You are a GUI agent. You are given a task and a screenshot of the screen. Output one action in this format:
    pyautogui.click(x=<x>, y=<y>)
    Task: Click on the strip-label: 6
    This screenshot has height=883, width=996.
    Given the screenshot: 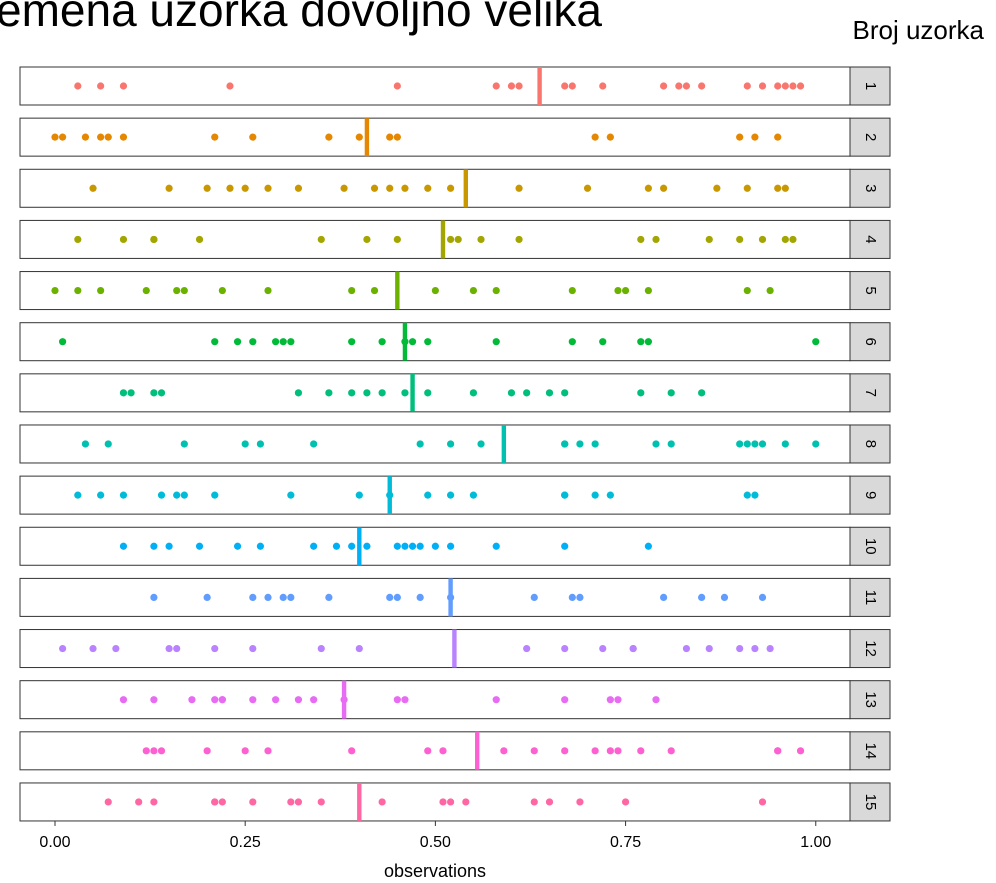 What is the action you would take?
    pyautogui.click(x=870, y=342)
    